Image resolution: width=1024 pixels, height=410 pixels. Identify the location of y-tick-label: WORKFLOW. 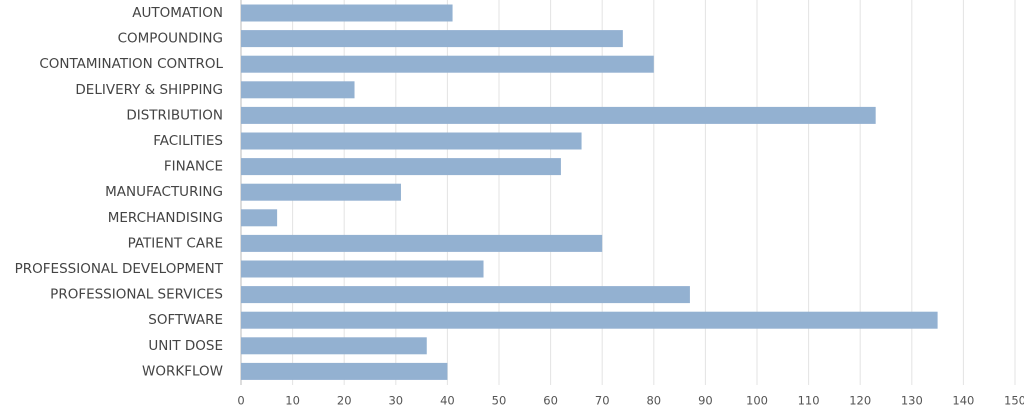
(182, 371).